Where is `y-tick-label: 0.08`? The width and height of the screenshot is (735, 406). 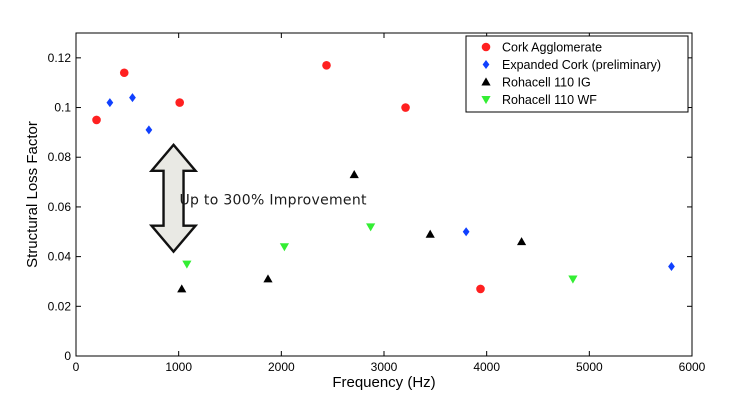 y-tick-label: 0.08 is located at coordinates (60, 157).